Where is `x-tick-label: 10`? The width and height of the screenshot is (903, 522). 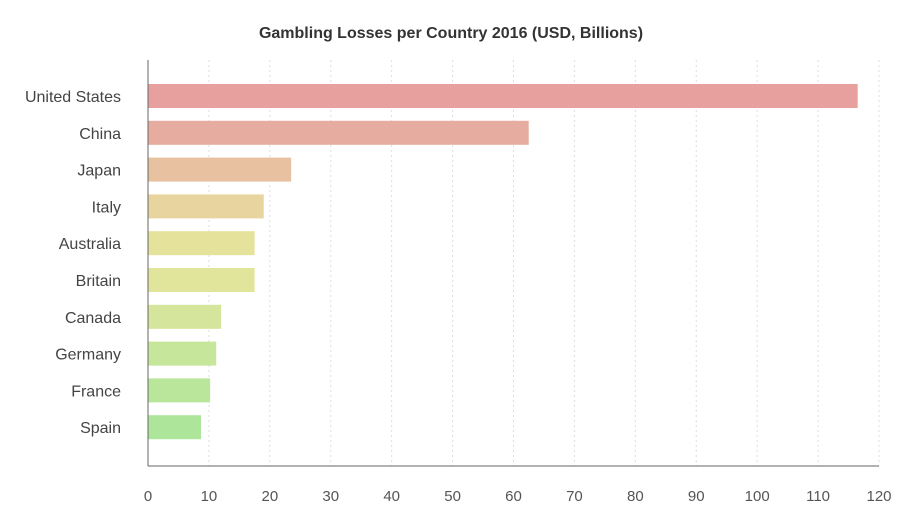
x-tick-label: 10 is located at coordinates (209, 496).